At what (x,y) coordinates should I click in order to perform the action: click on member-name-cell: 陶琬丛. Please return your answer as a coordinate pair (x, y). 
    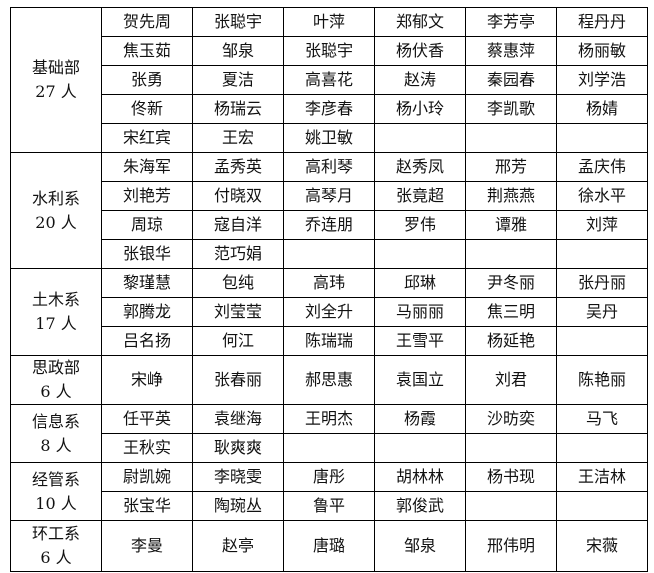
    Looking at the image, I should click on (238, 506).